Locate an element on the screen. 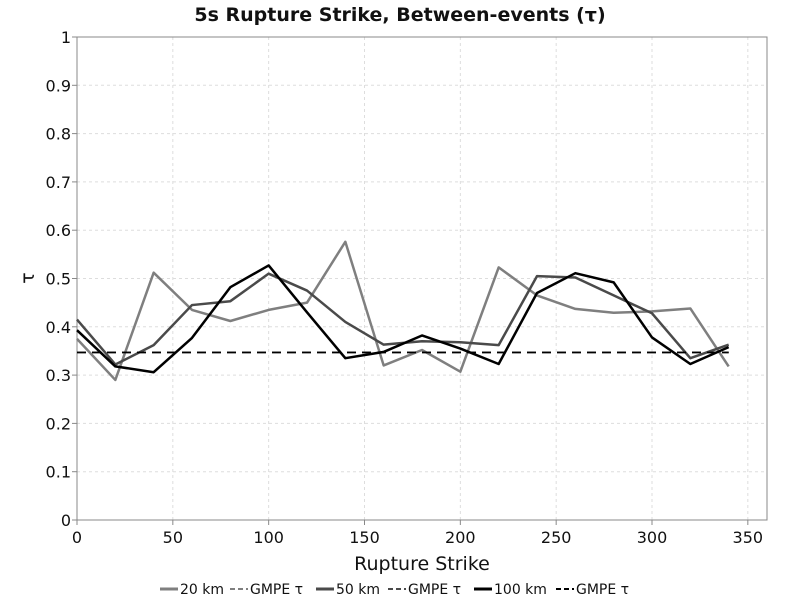 The height and width of the screenshot is (600, 800). x-axis-label: Rupture Strike is located at coordinates (422, 564).